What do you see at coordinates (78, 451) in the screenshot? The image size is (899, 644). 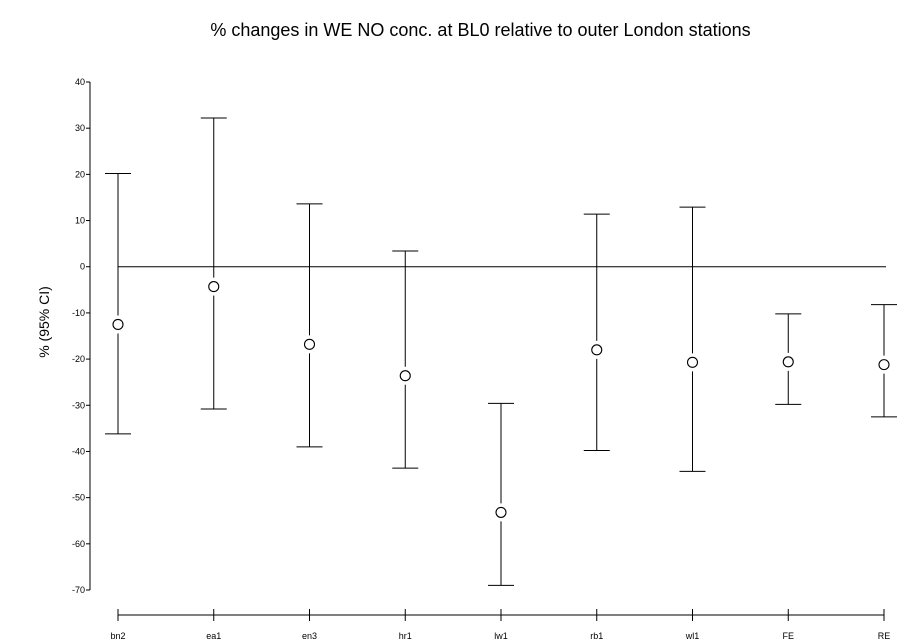 I see `y-tick-label: -40` at bounding box center [78, 451].